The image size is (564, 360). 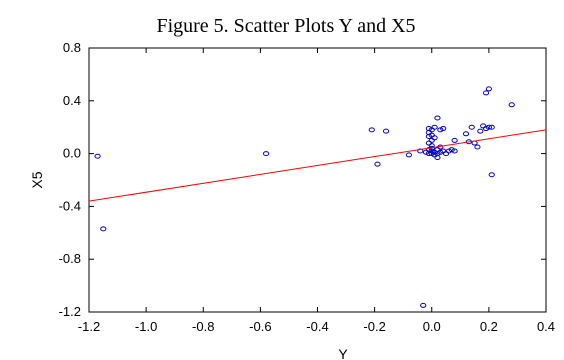 I want to click on x-tick-label: -0.2, so click(x=374, y=326).